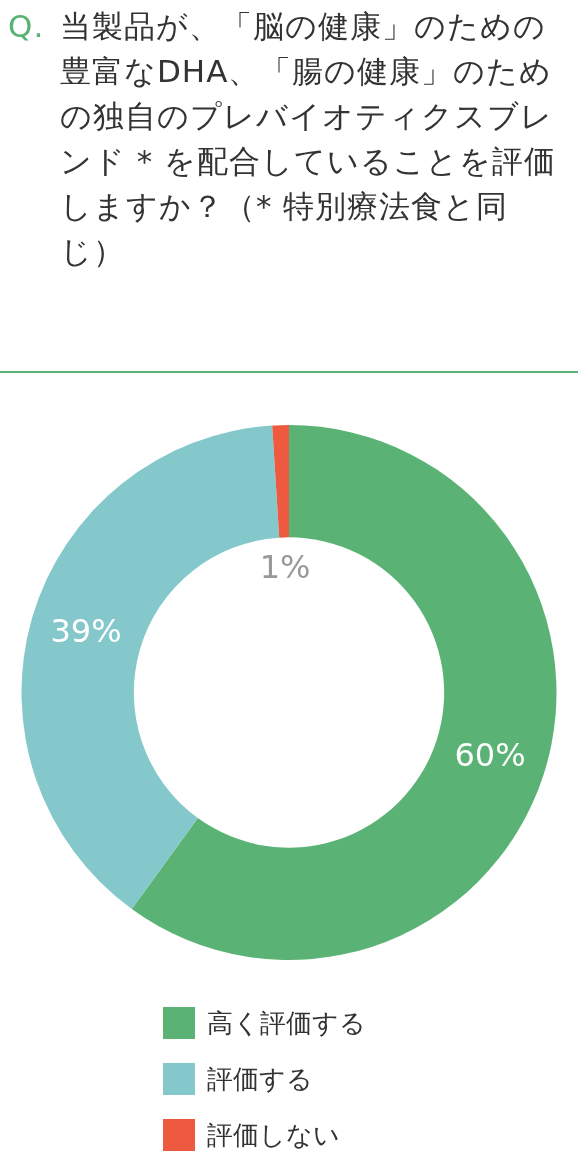 The width and height of the screenshot is (578, 1154). Describe the element at coordinates (285, 566) in the screenshot. I see `data-label: 1%` at that location.